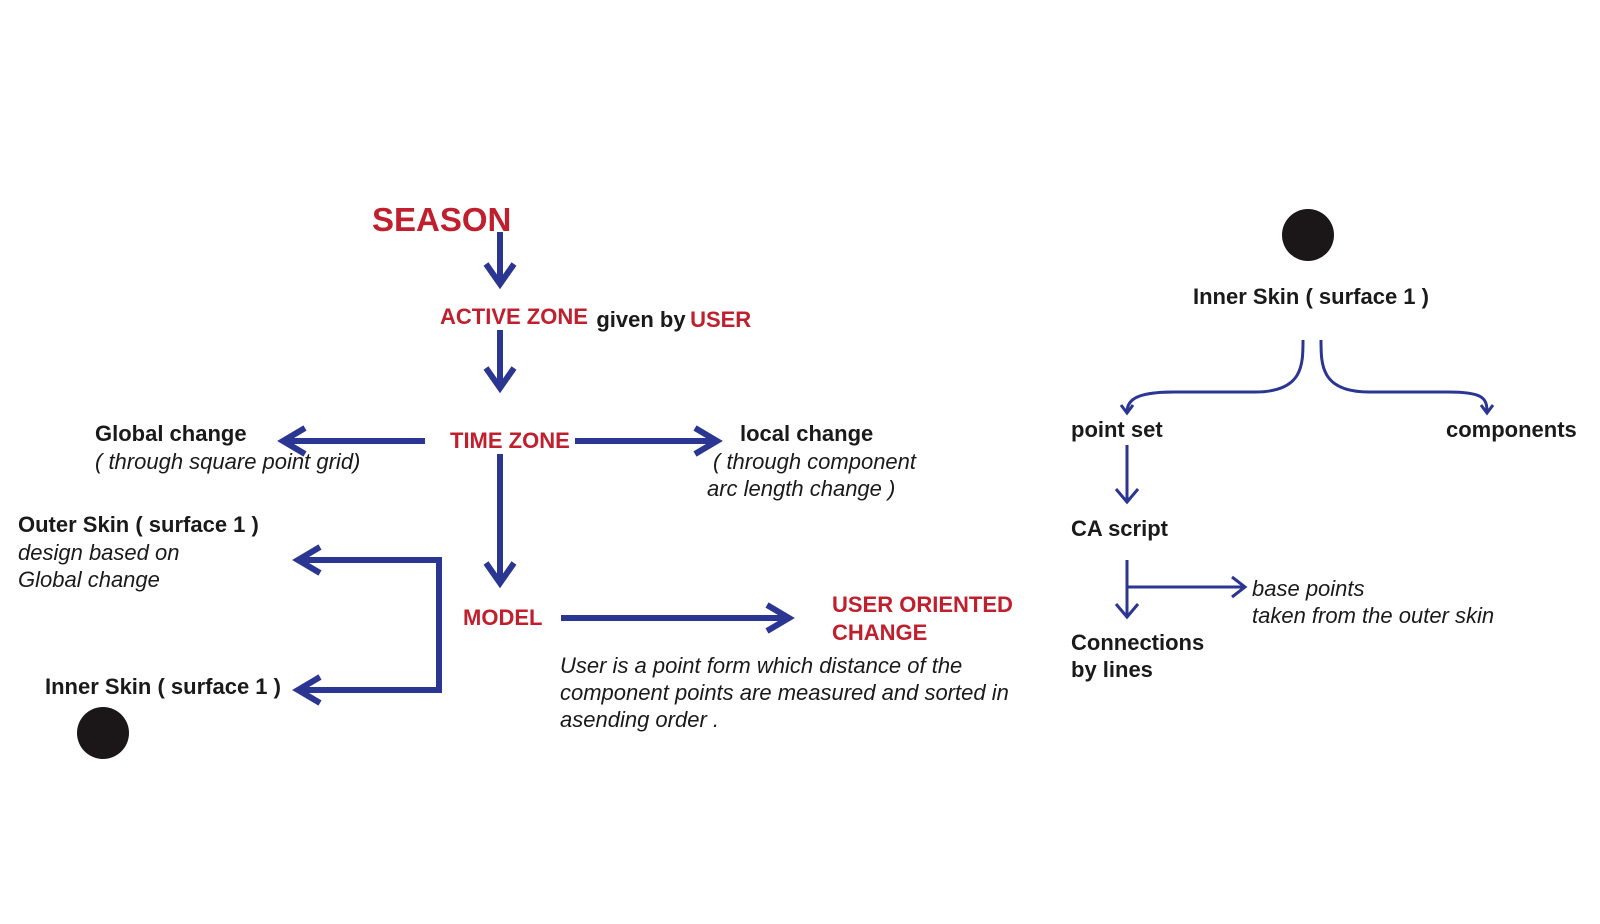 The width and height of the screenshot is (1600, 924). I want to click on global-change-desc: ( through square point grid), so click(228, 461).